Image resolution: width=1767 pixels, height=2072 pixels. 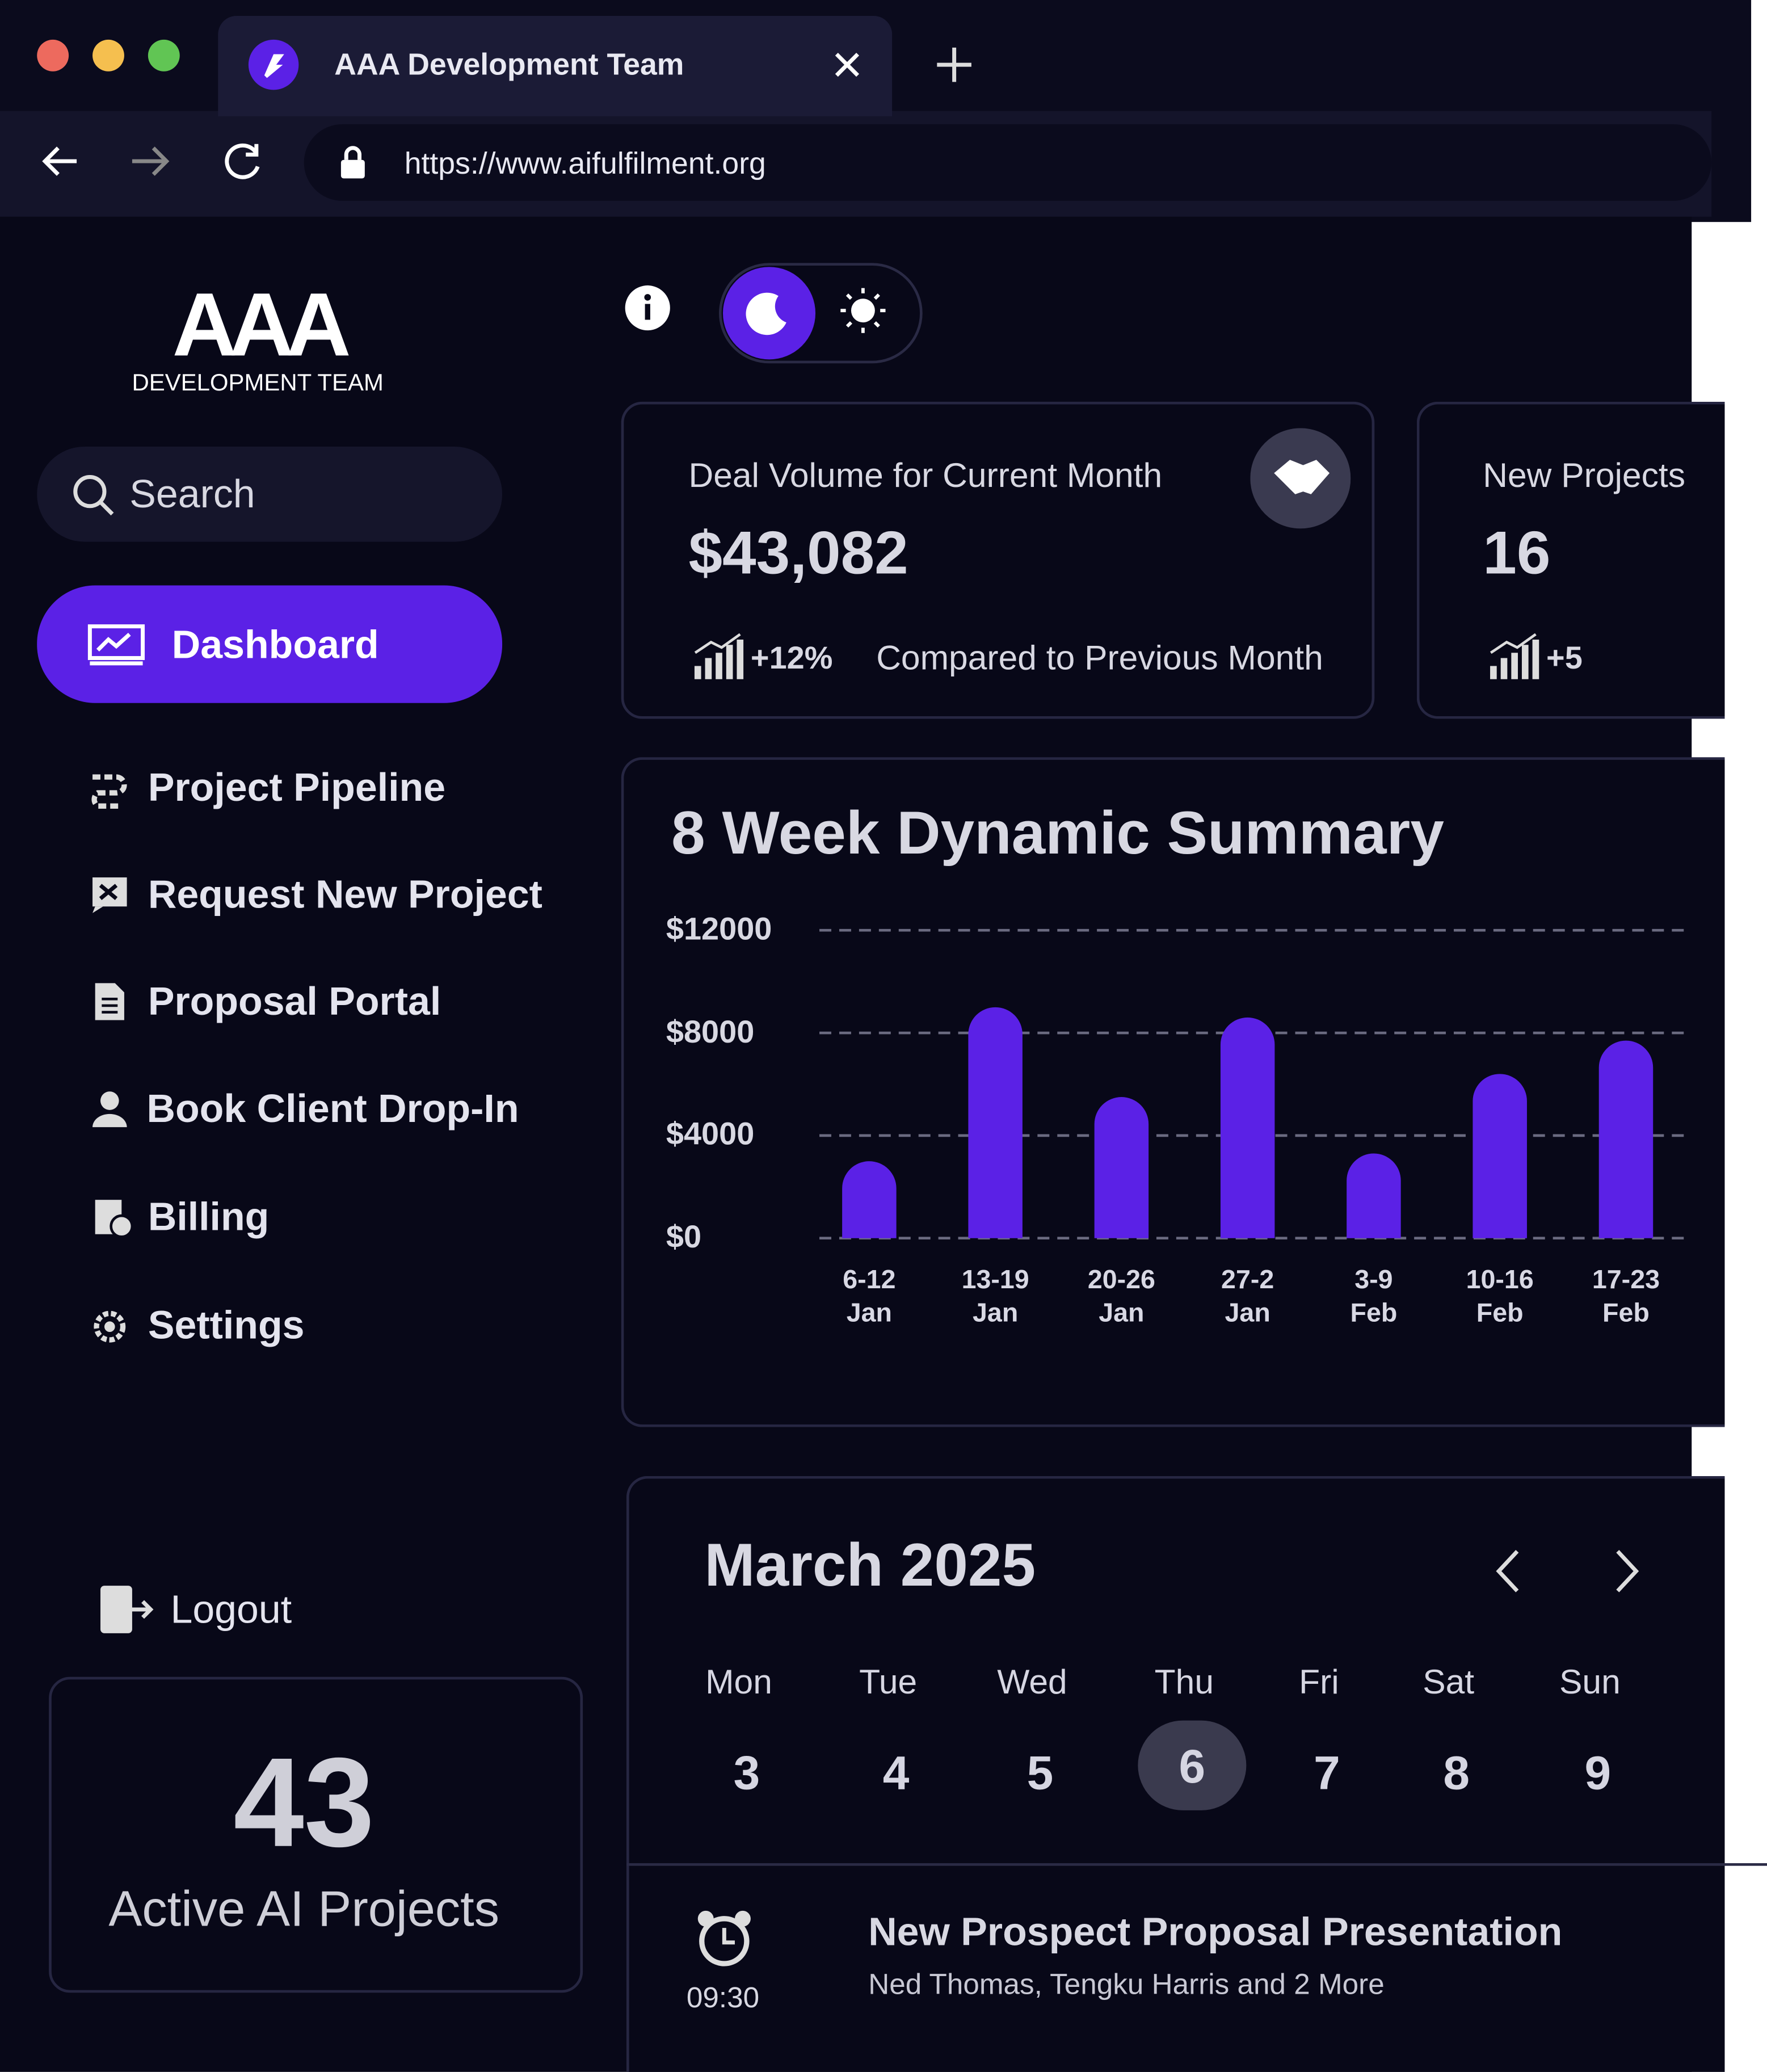 I want to click on weekday: Tue, so click(x=888, y=1681).